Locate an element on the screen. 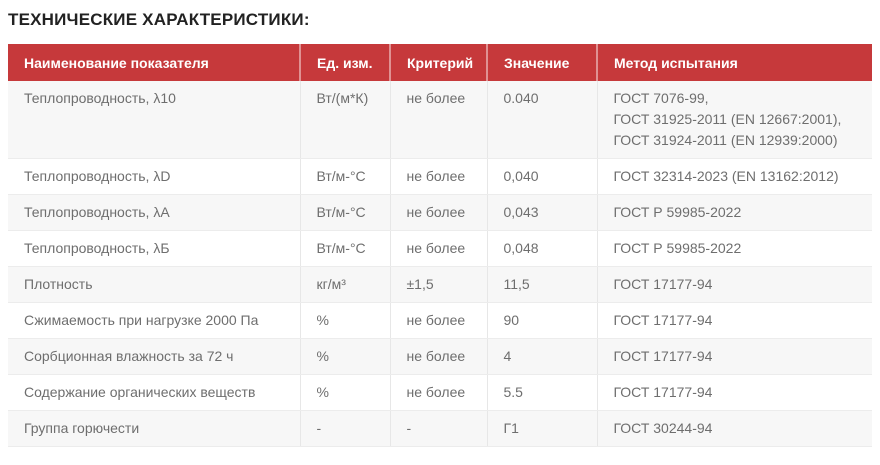 The image size is (880, 465). header-criterion: Критерий is located at coordinates (438, 62).